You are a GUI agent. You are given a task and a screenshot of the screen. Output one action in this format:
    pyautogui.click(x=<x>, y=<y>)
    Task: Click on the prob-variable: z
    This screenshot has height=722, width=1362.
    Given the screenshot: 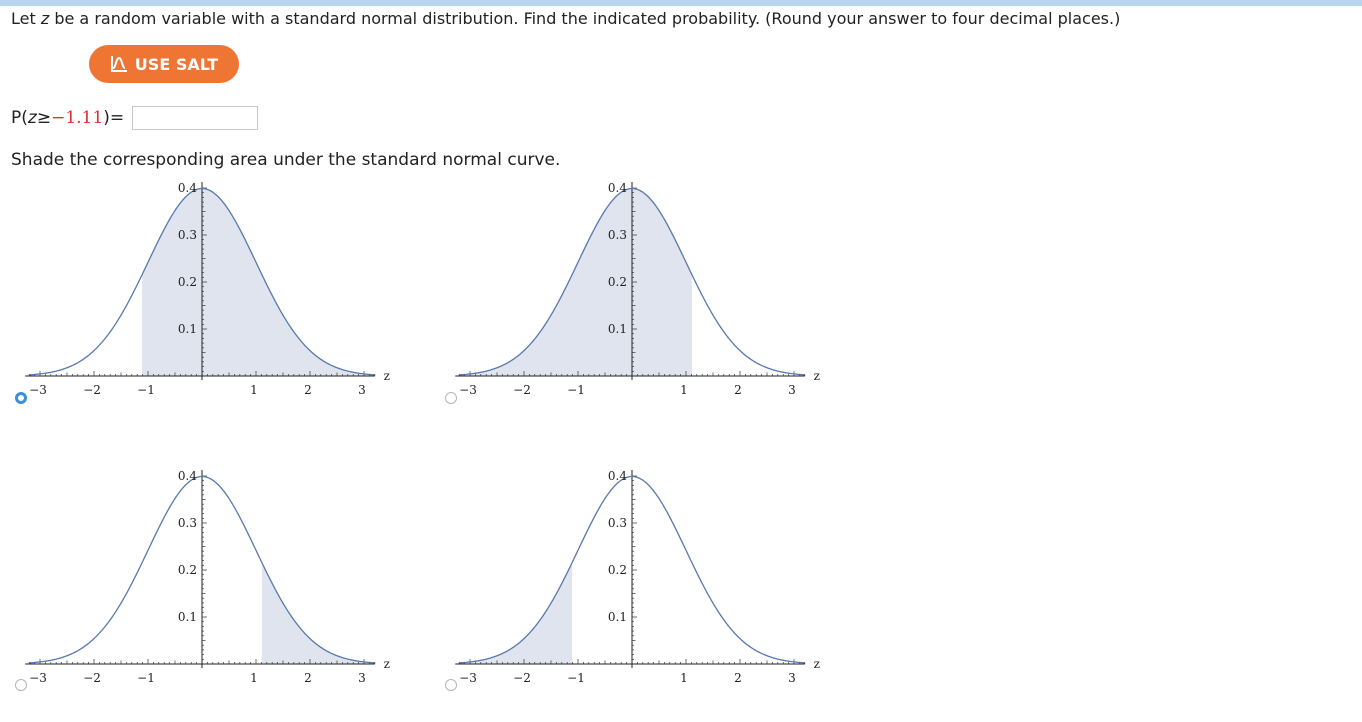 What is the action you would take?
    pyautogui.click(x=32, y=118)
    